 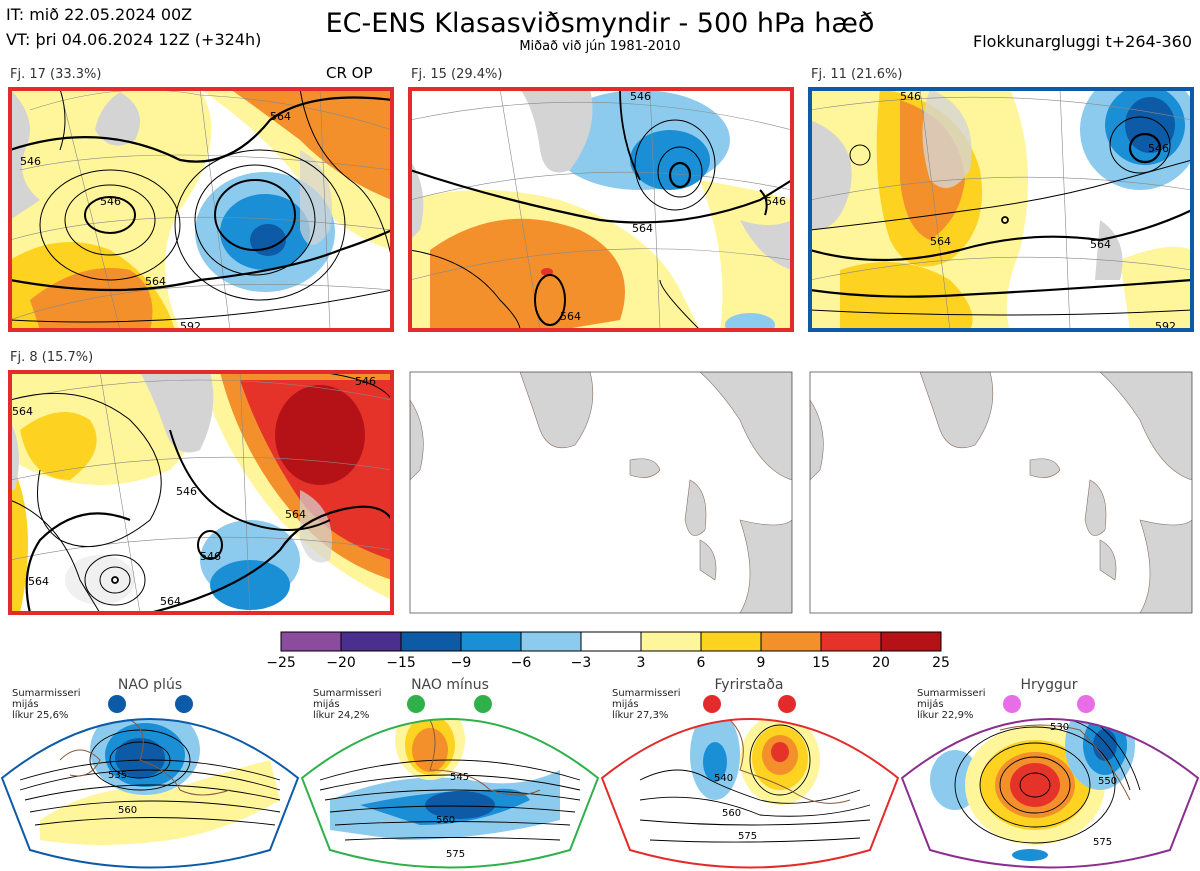 I want to click on regime-2-map: 545 560 575, so click(x=450, y=793).